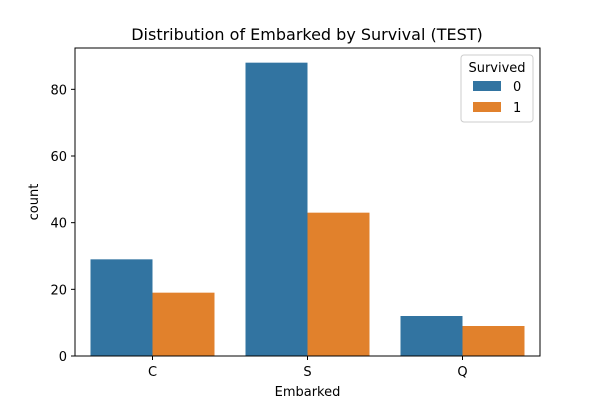 The width and height of the screenshot is (600, 400). Describe the element at coordinates (58, 290) in the screenshot. I see `y-tick-label: 20` at that location.